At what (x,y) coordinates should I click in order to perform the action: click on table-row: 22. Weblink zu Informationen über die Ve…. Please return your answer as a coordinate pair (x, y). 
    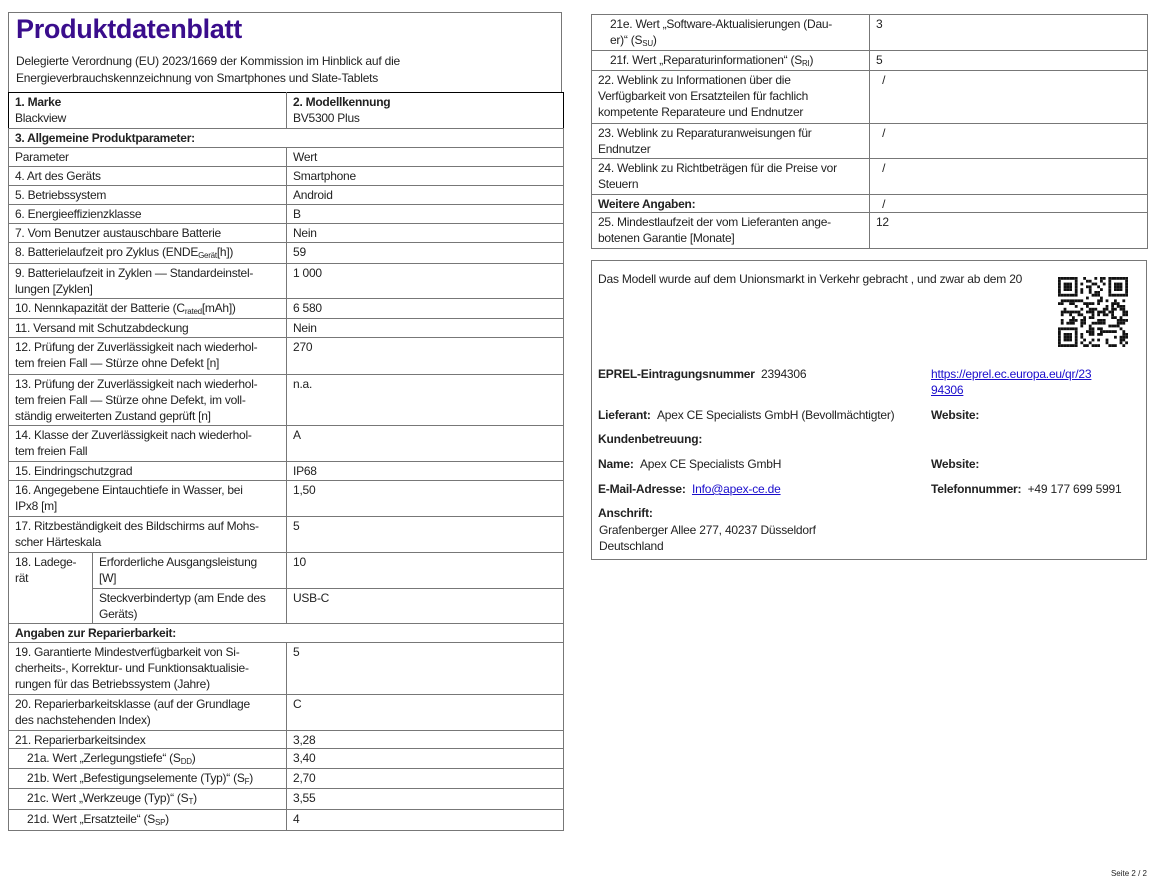
    Looking at the image, I should click on (869, 97).